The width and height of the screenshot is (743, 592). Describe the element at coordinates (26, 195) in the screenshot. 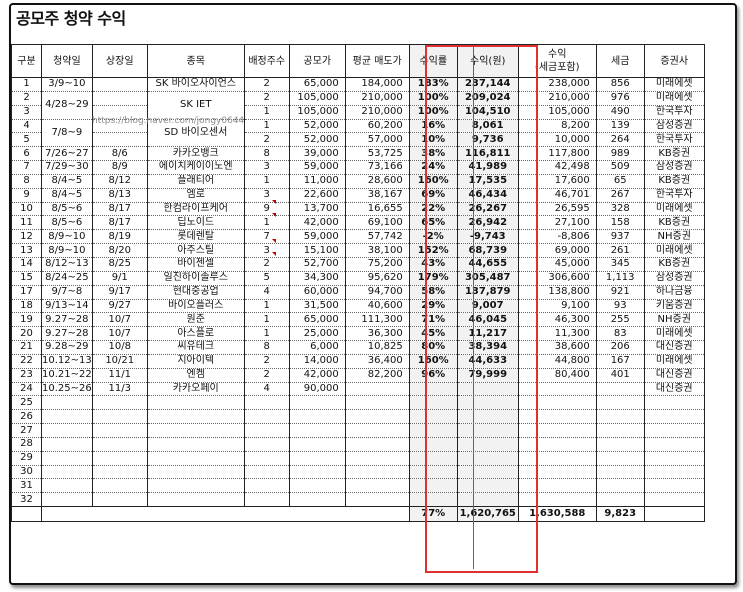

I see `cell-no: 9` at that location.